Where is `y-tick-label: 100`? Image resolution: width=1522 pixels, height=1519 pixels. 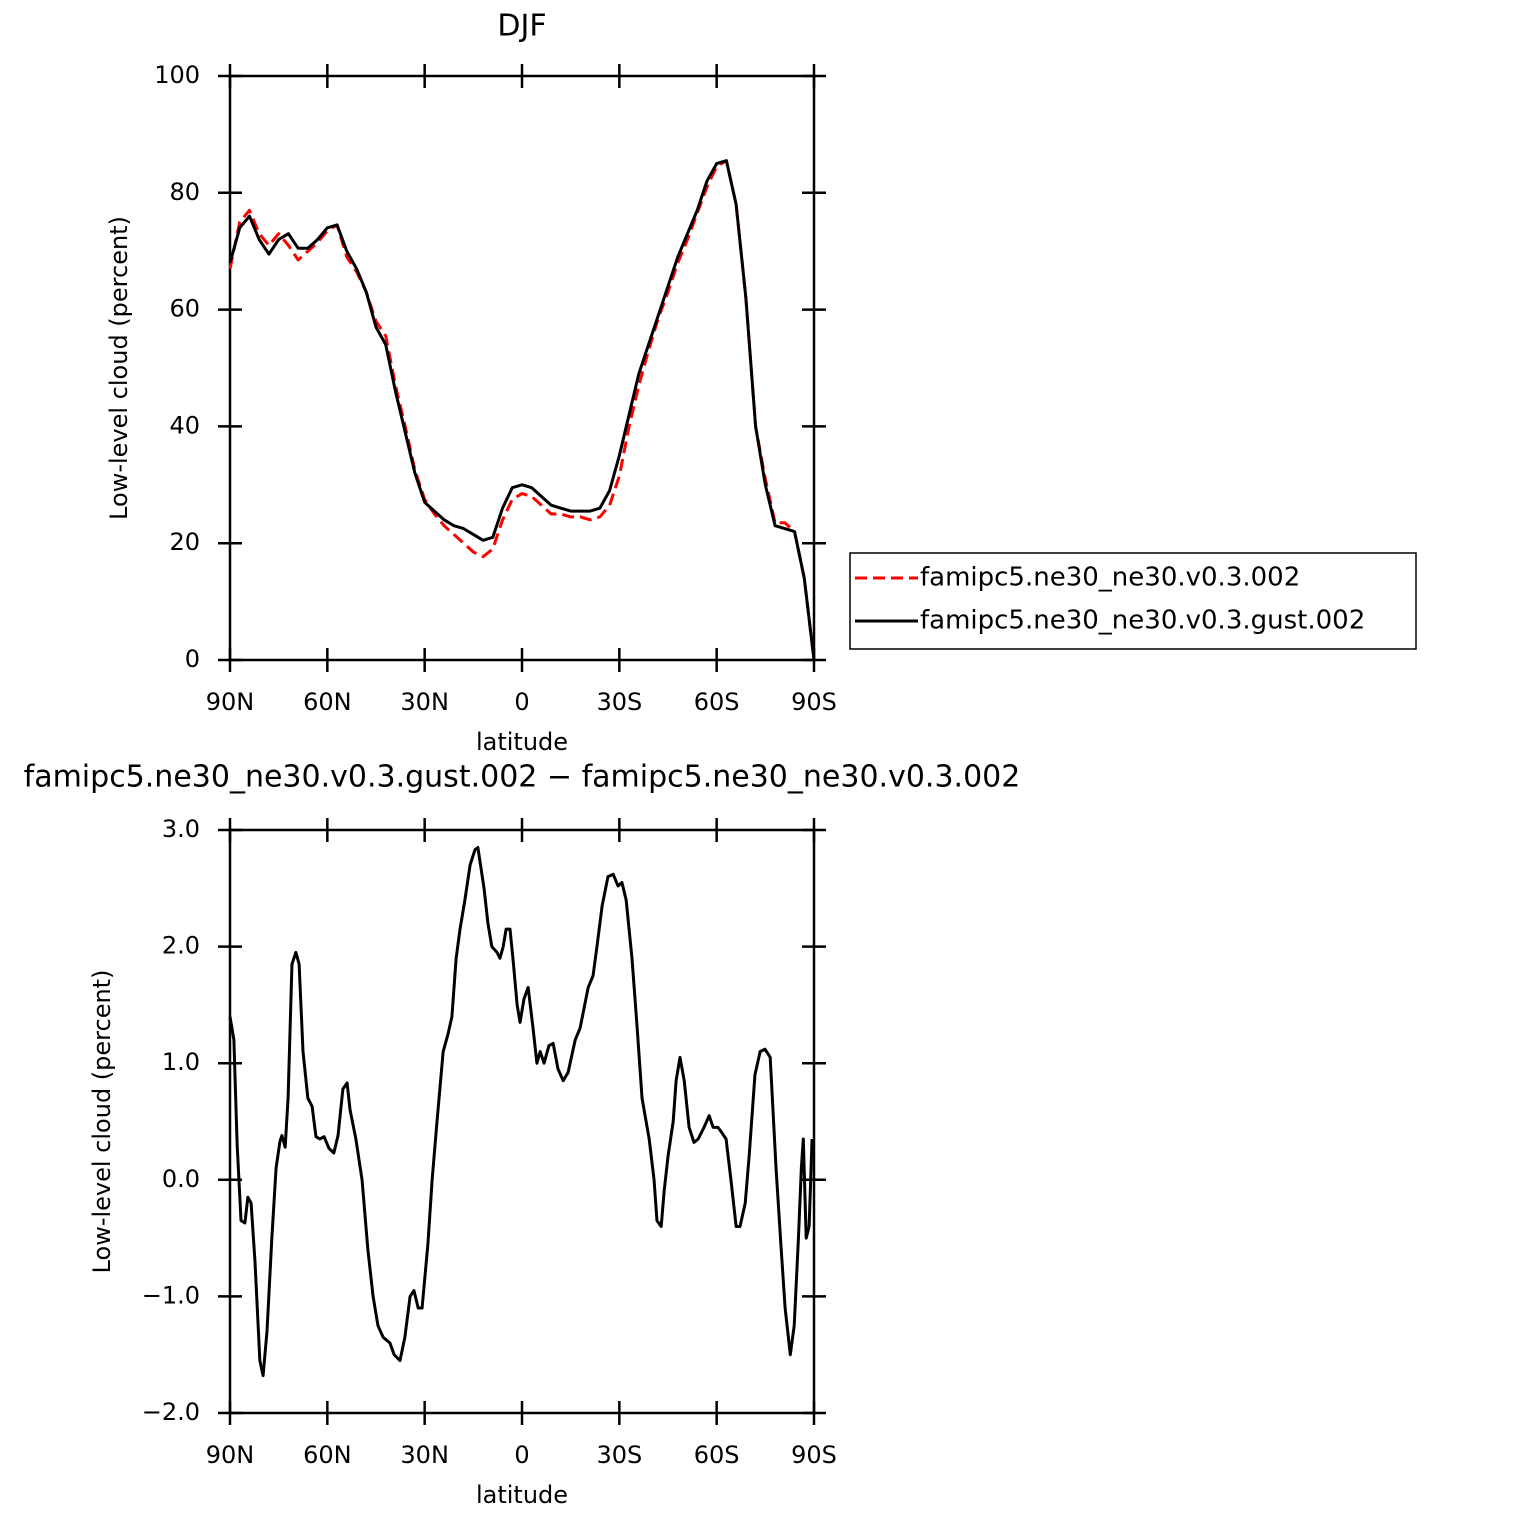
y-tick-label: 100 is located at coordinates (177, 75).